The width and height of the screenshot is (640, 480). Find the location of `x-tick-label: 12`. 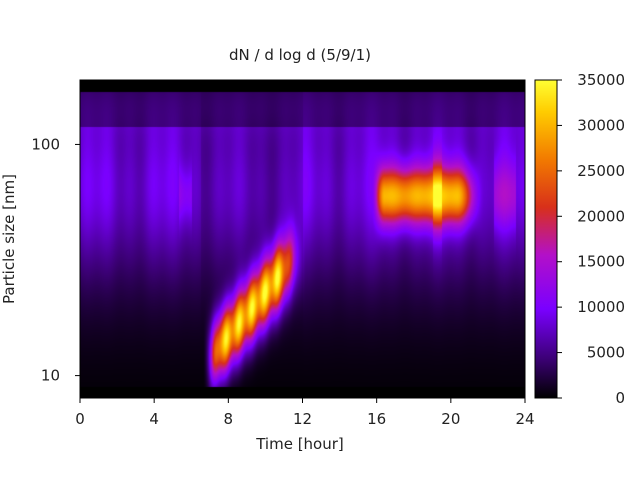

x-tick-label: 12 is located at coordinates (302, 419).